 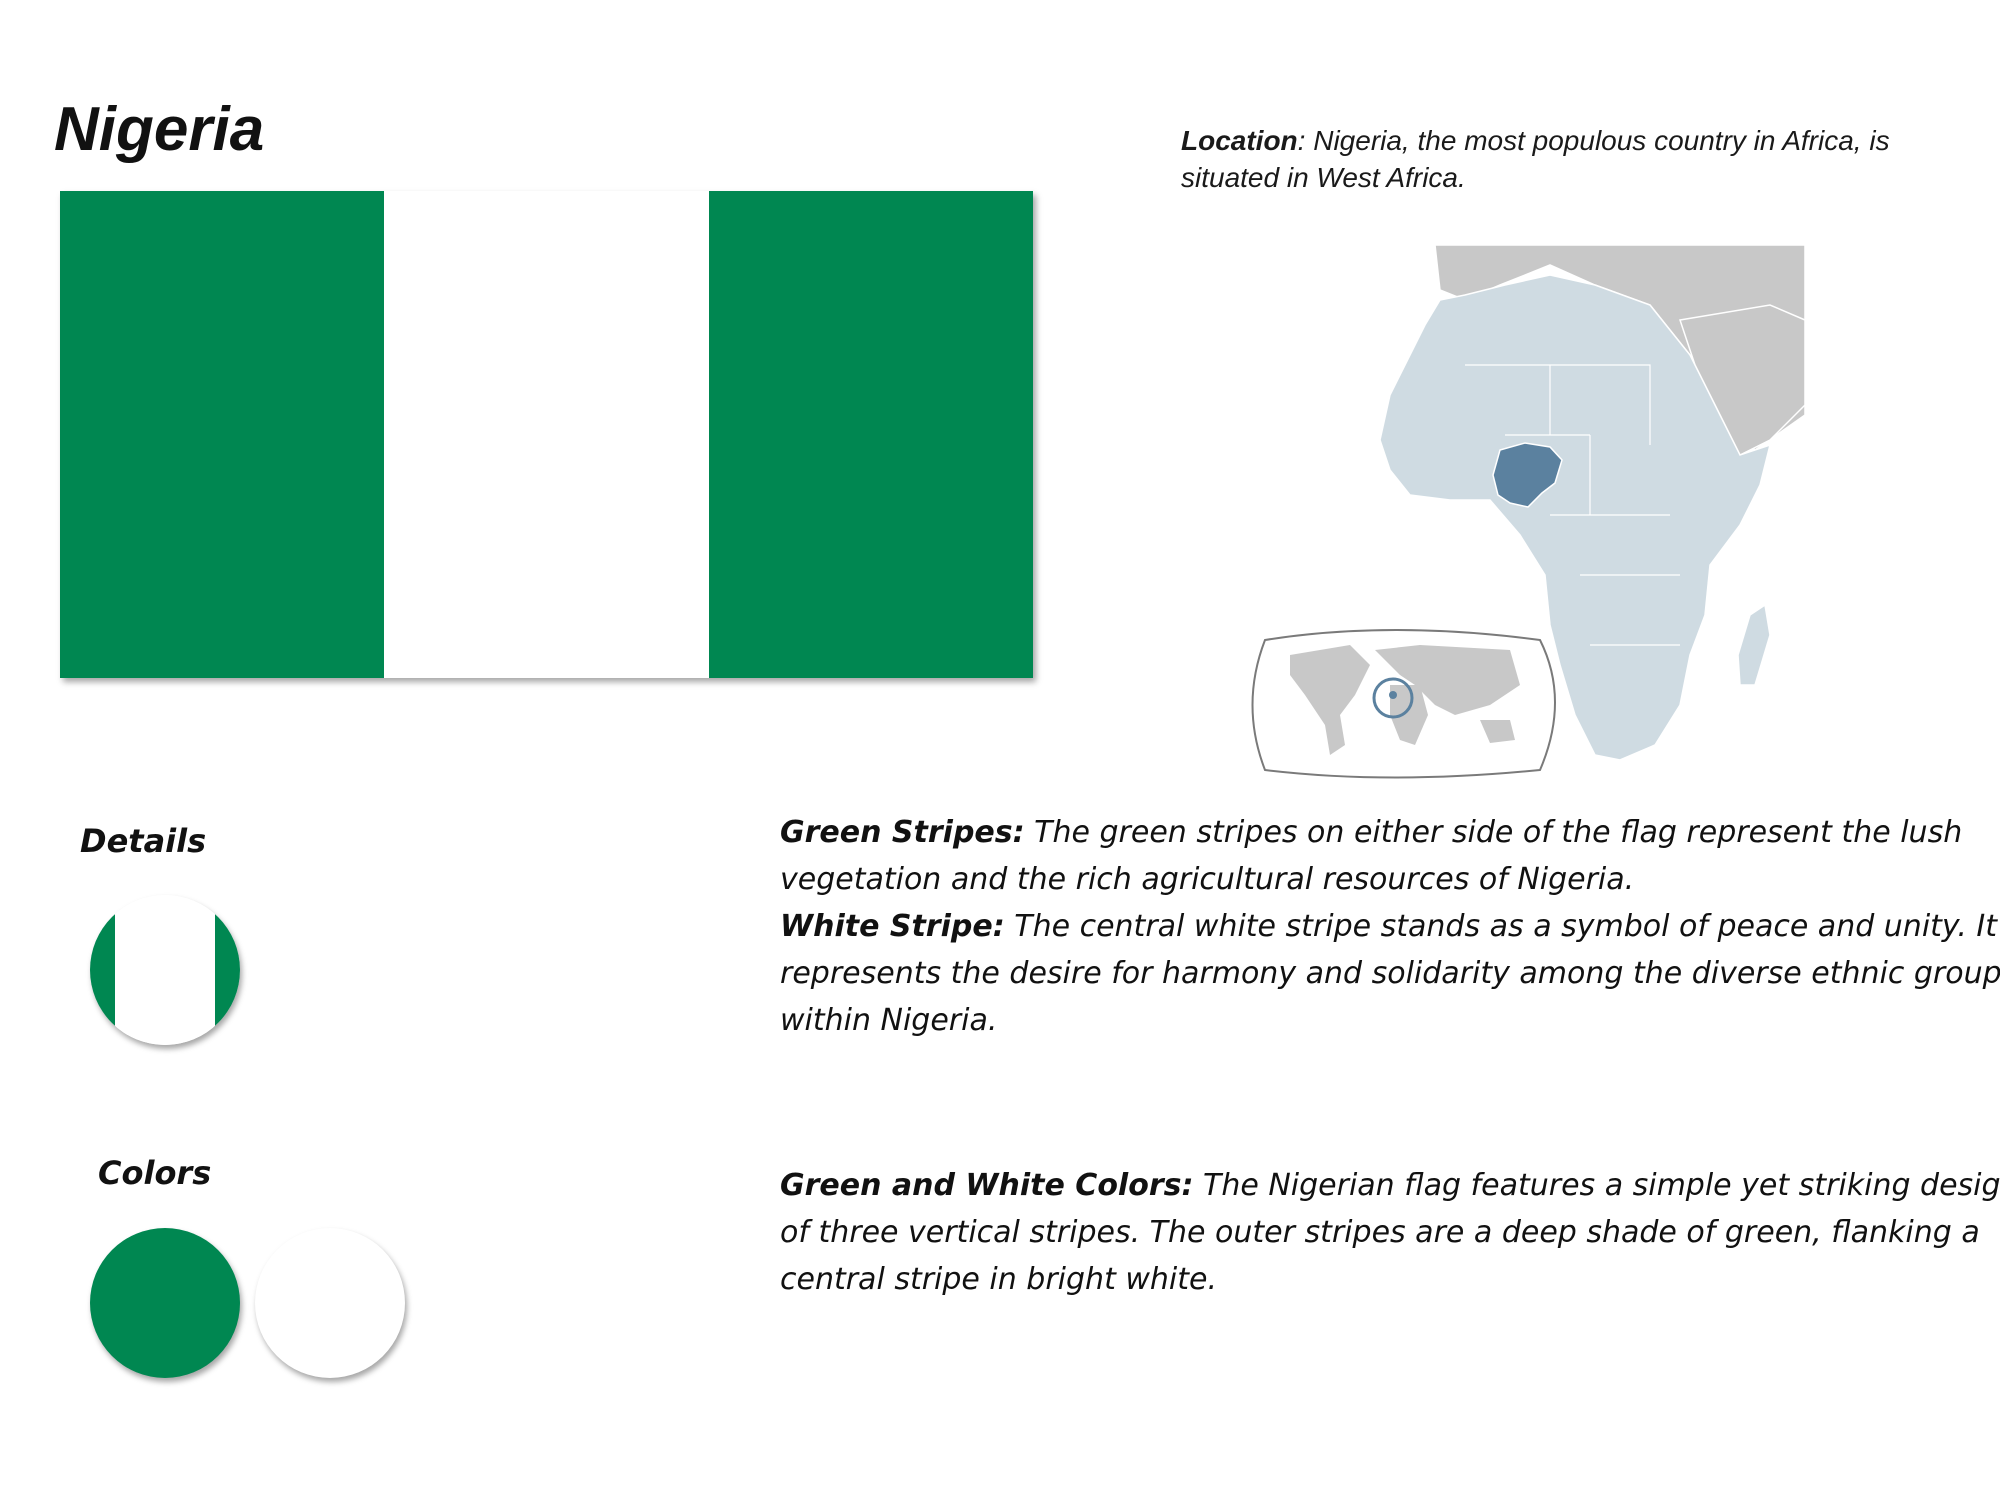 I want to click on africa-locator-map, so click(x=1528, y=512).